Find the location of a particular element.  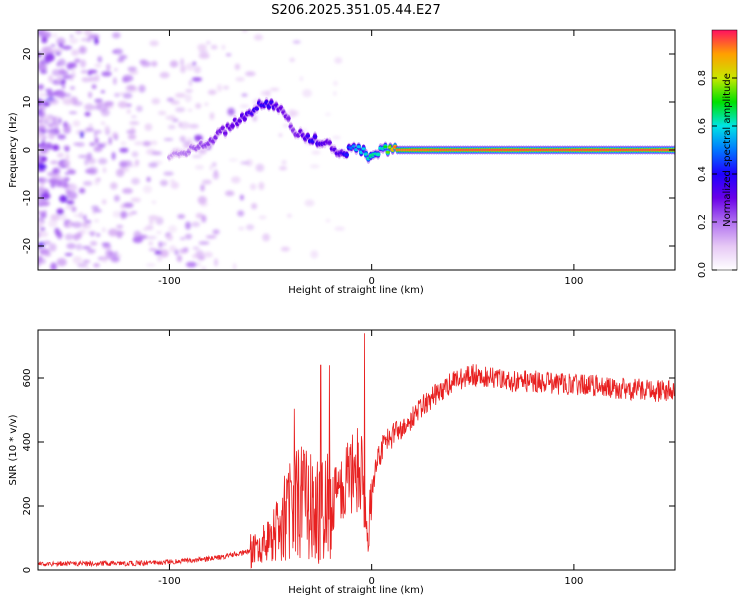

colorbar-tick-label: 0.8 is located at coordinates (702, 78).